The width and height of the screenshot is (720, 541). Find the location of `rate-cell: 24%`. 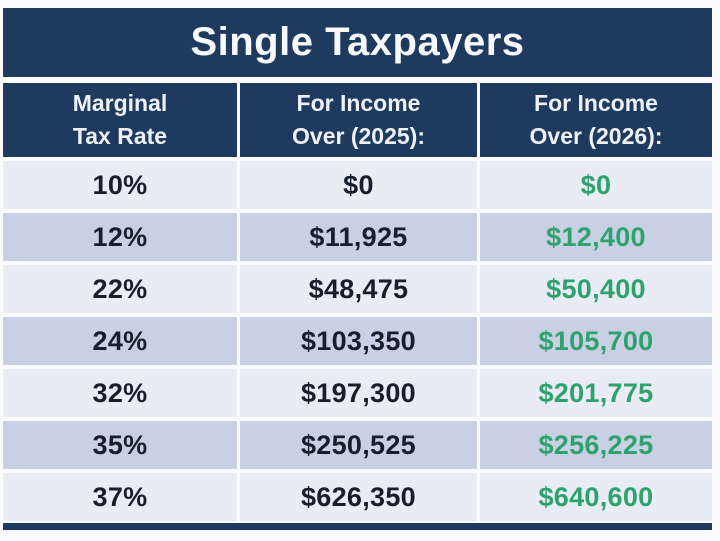

rate-cell: 24% is located at coordinates (120, 341).